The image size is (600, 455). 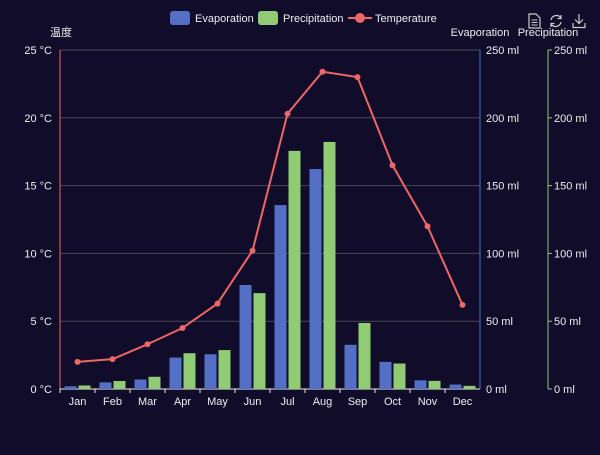 What do you see at coordinates (406, 19) in the screenshot?
I see `legend-temperature-label: Temperature` at bounding box center [406, 19].